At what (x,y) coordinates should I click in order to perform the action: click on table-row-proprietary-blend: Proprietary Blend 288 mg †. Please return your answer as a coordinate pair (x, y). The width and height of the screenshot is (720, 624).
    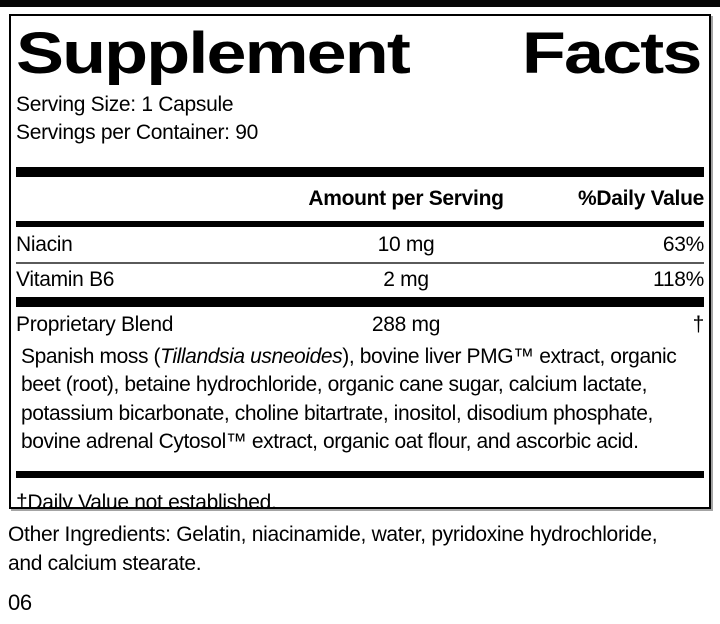
    Looking at the image, I should click on (360, 325).